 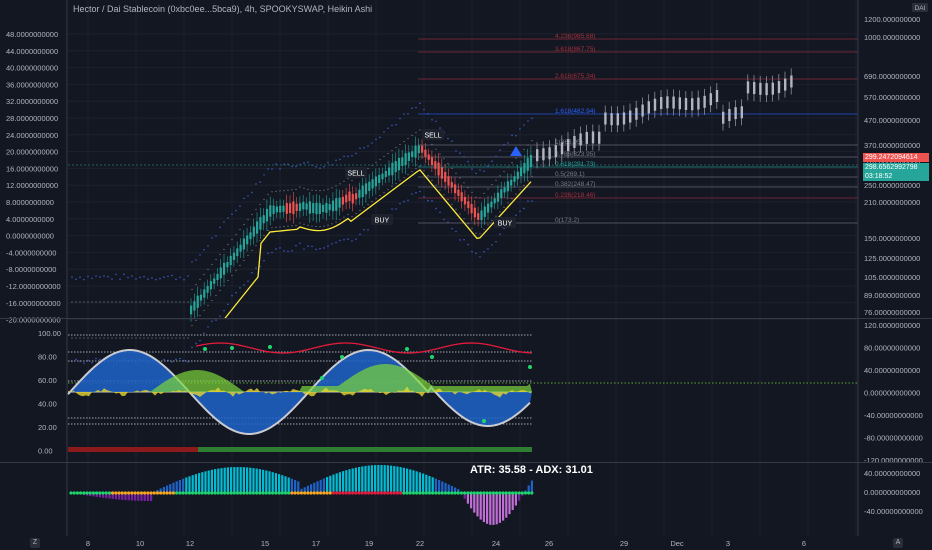 What do you see at coordinates (898, 543) in the screenshot?
I see `auto-scale-icon: A` at bounding box center [898, 543].